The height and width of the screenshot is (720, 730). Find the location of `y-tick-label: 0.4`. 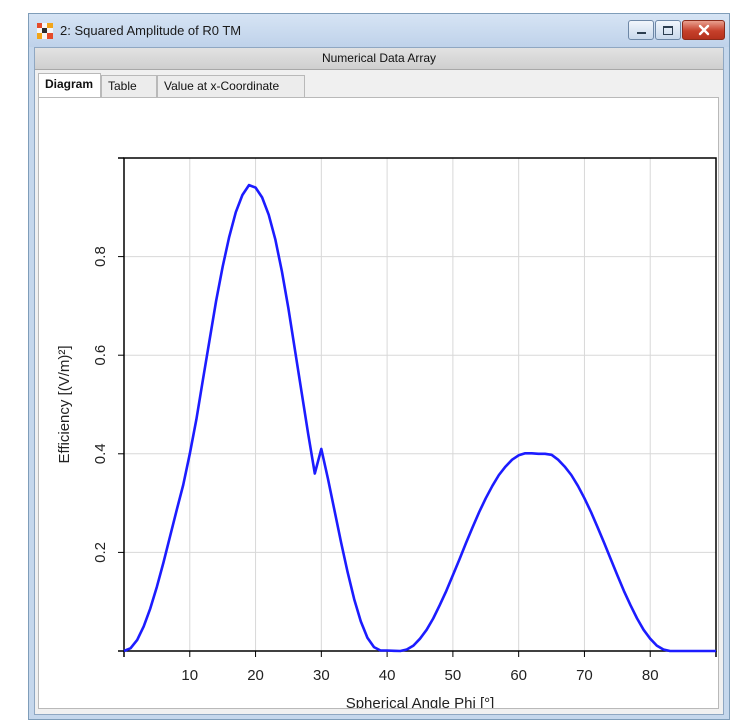

y-tick-label: 0.4 is located at coordinates (100, 453).